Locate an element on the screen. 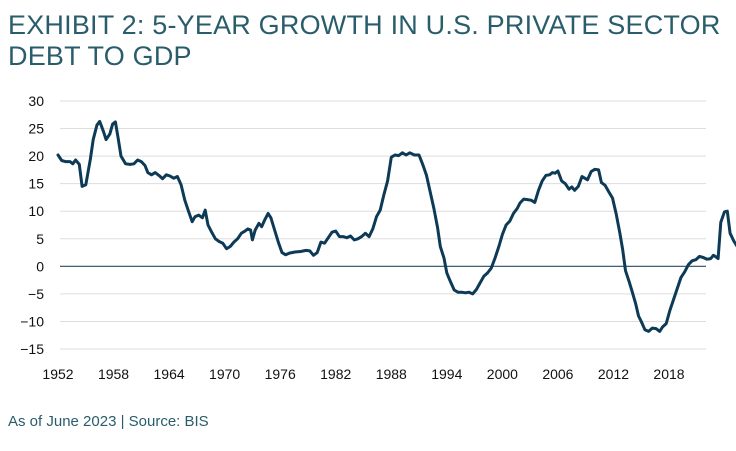 The height and width of the screenshot is (451, 736). x-tick-label: 2018 is located at coordinates (668, 374).